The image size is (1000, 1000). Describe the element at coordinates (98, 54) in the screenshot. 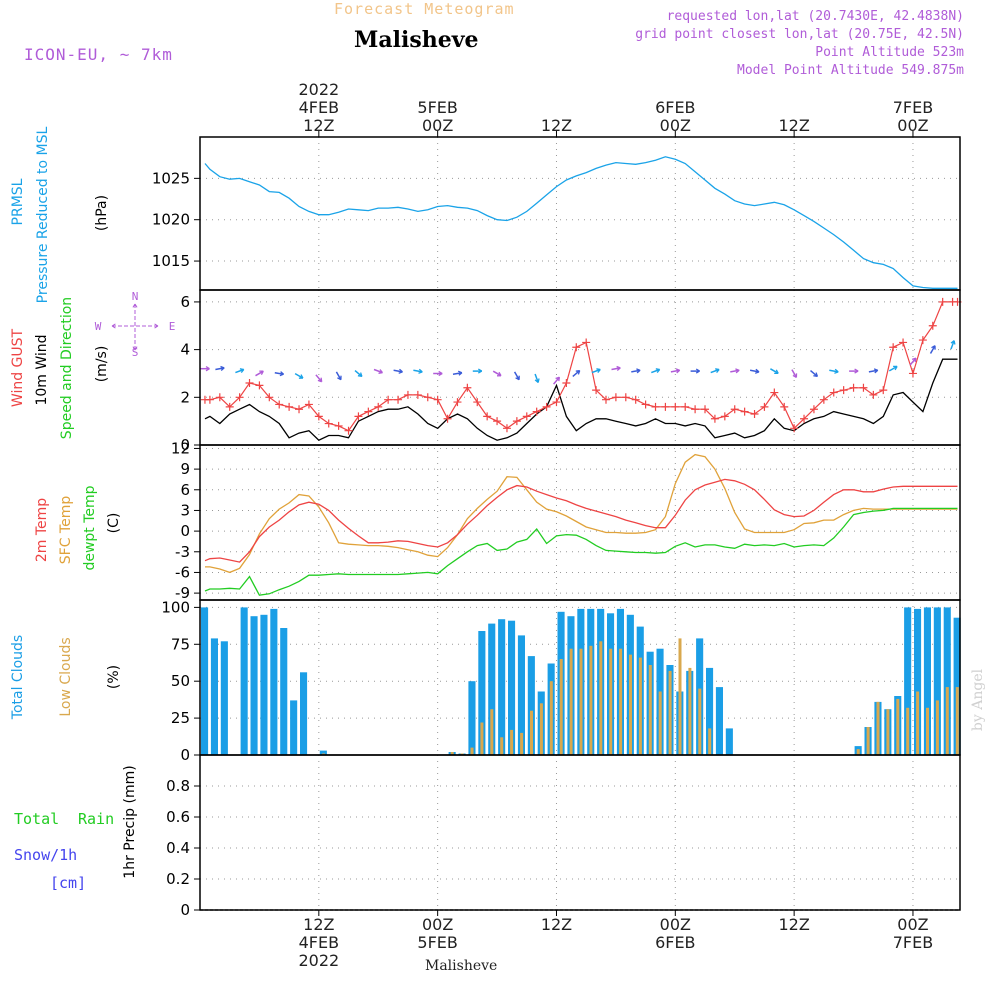

I see `model-label: ICON-EU, ~ 7km` at that location.